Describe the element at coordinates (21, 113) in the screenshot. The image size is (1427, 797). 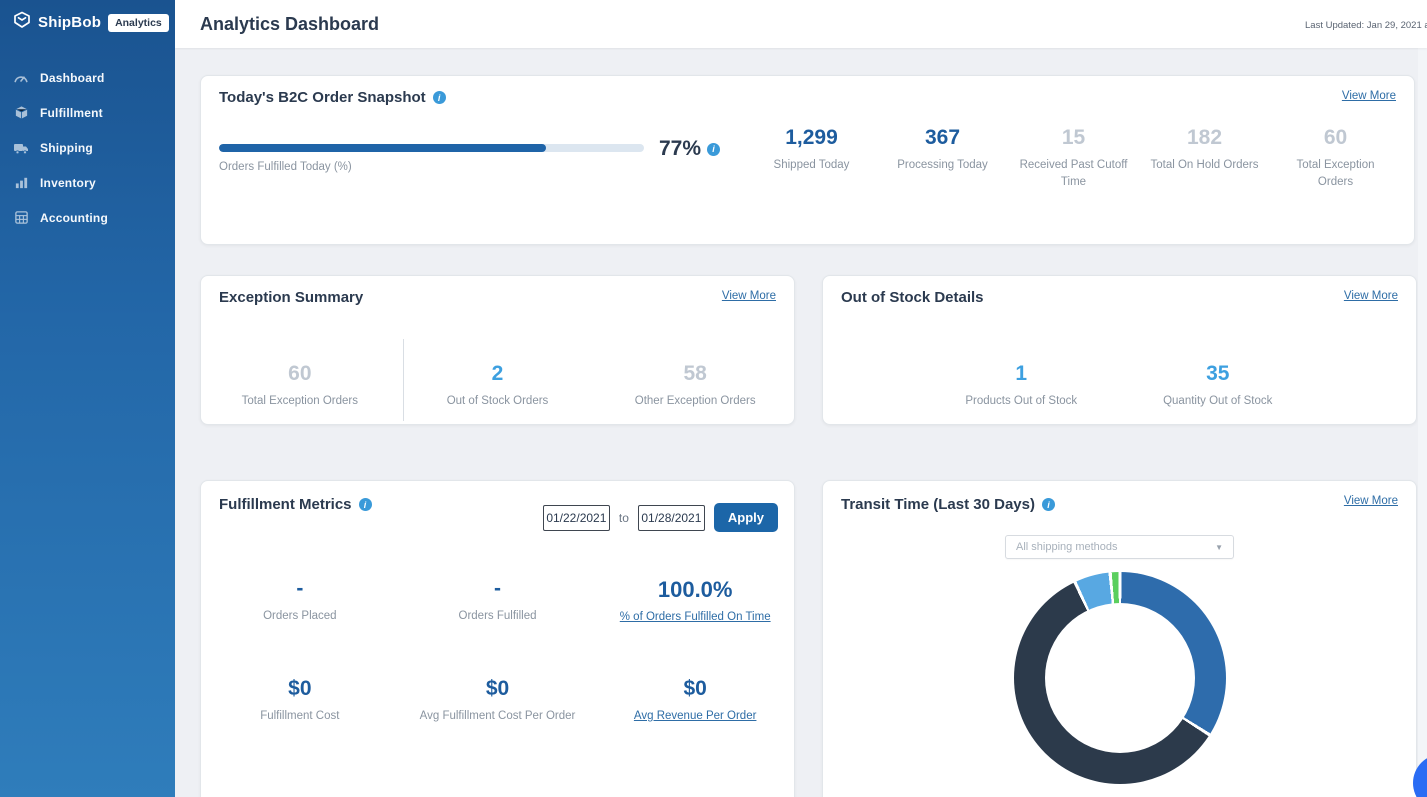
I see `cube-icon` at that location.